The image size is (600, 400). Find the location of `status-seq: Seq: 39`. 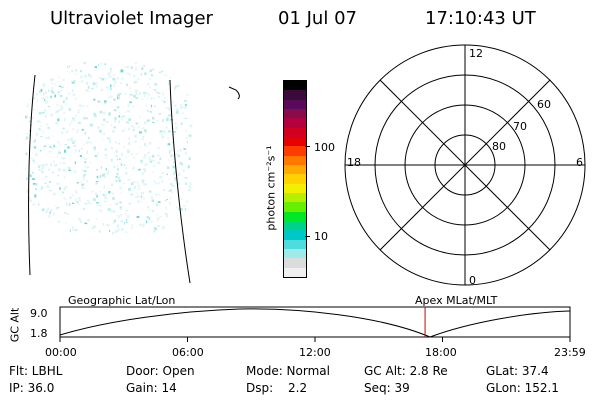

status-seq: Seq: 39 is located at coordinates (387, 388).